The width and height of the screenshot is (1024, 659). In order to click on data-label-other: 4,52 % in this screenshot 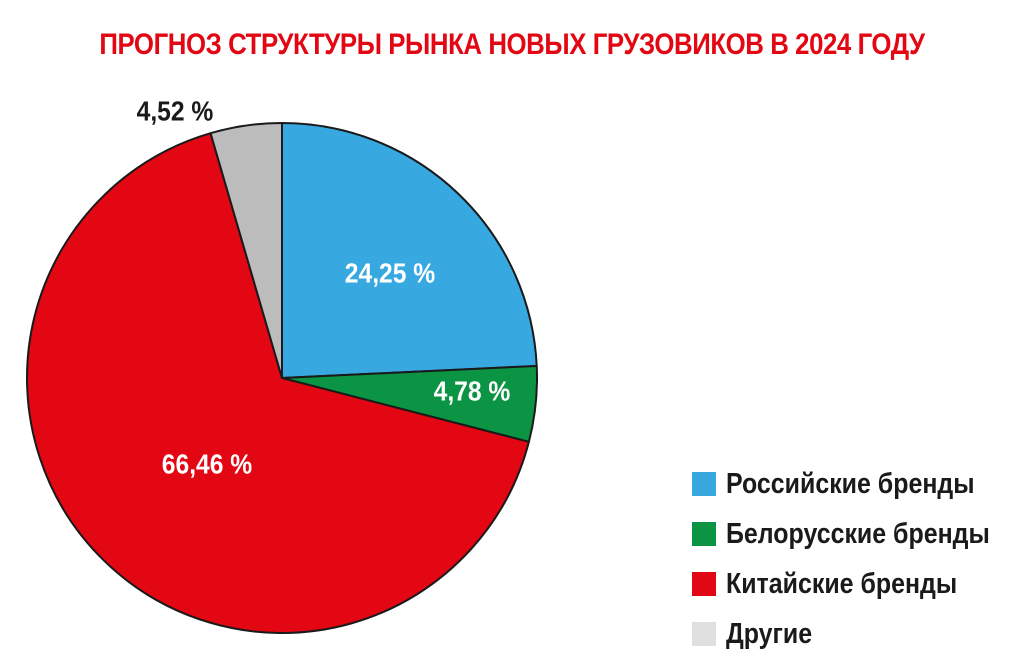, I will do `click(175, 111)`.